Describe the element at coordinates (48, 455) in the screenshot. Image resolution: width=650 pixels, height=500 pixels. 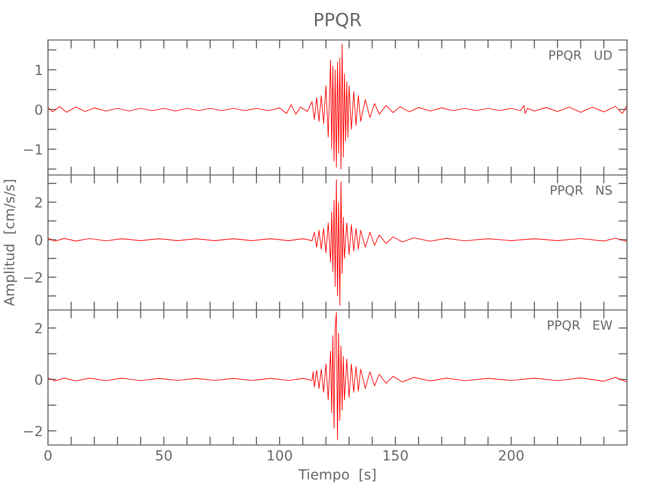
I see `x-tick-label: 0` at that location.